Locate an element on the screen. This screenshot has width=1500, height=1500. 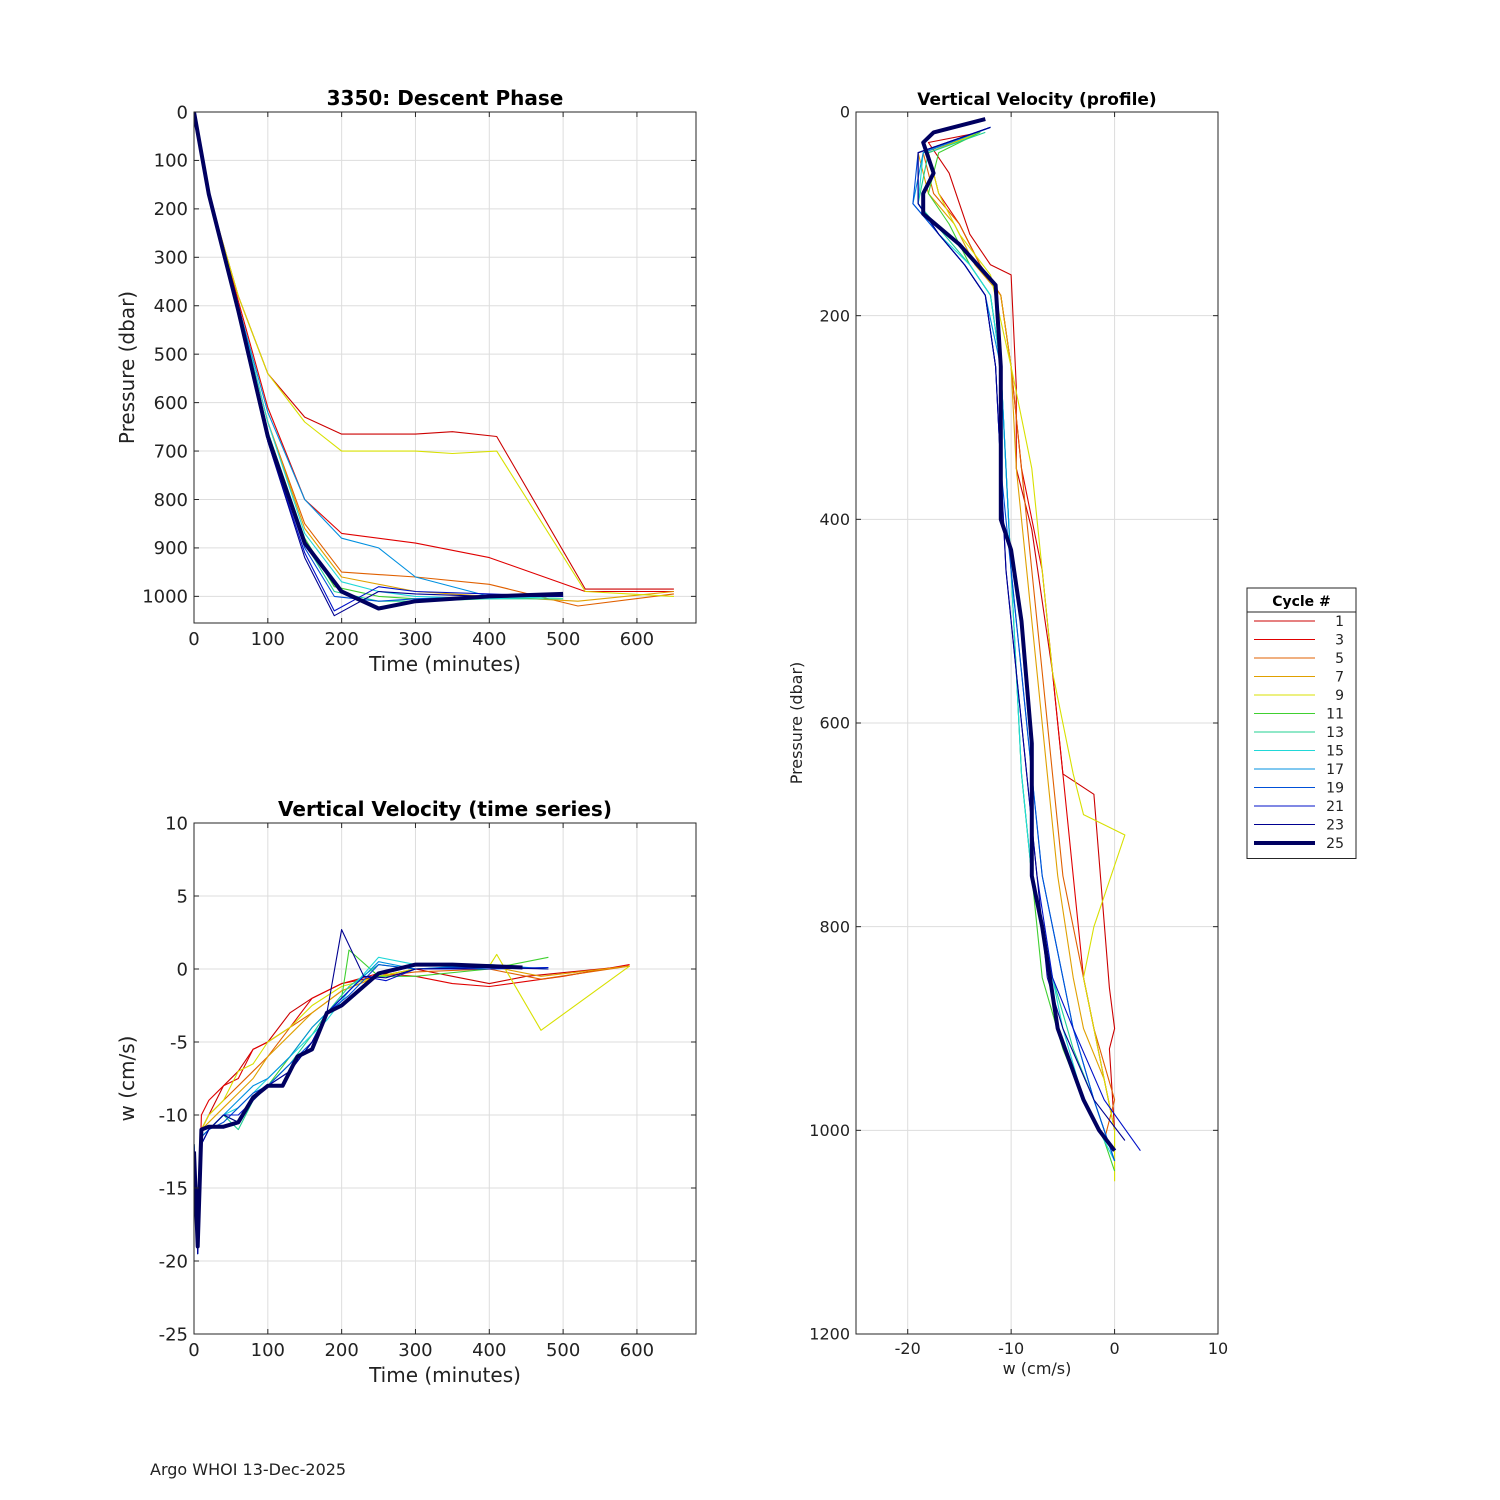
timeseries-y-tick-label: 5 is located at coordinates (182, 896).